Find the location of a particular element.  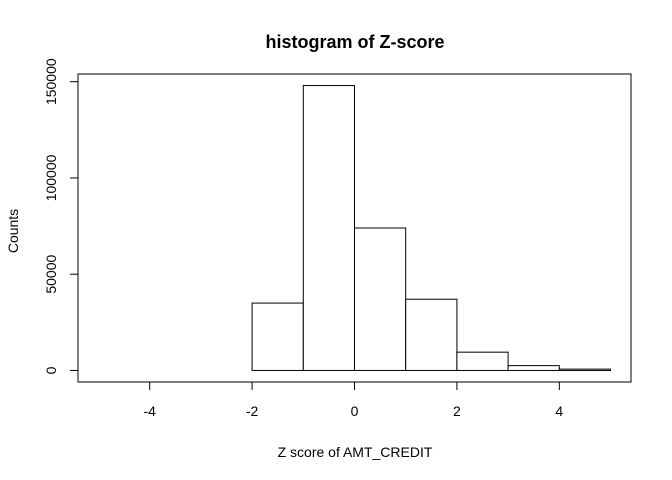

y-axis-label: Counts is located at coordinates (13, 231).